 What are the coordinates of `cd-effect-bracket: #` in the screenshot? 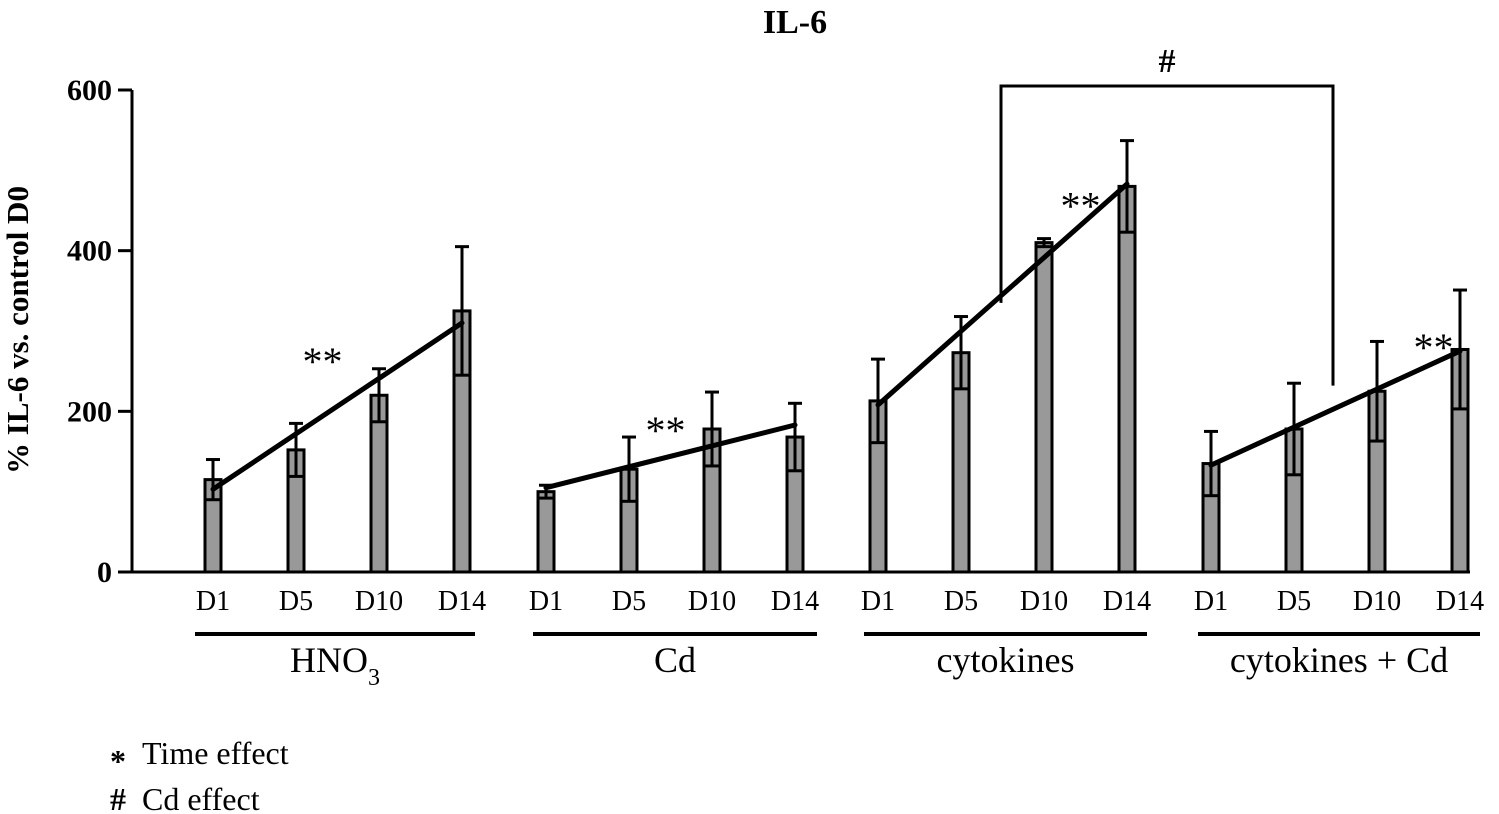 It's located at (1167, 214).